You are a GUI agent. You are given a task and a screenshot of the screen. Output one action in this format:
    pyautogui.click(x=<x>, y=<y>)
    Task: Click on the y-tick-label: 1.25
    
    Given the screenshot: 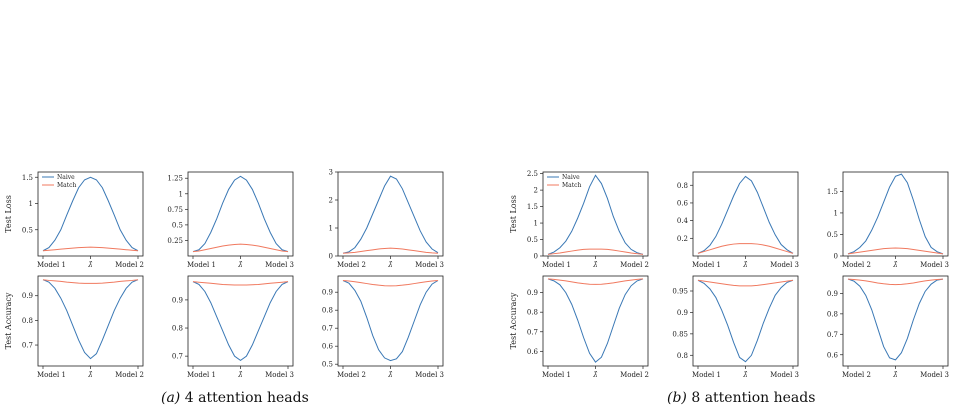 What is the action you would take?
    pyautogui.click(x=175, y=179)
    